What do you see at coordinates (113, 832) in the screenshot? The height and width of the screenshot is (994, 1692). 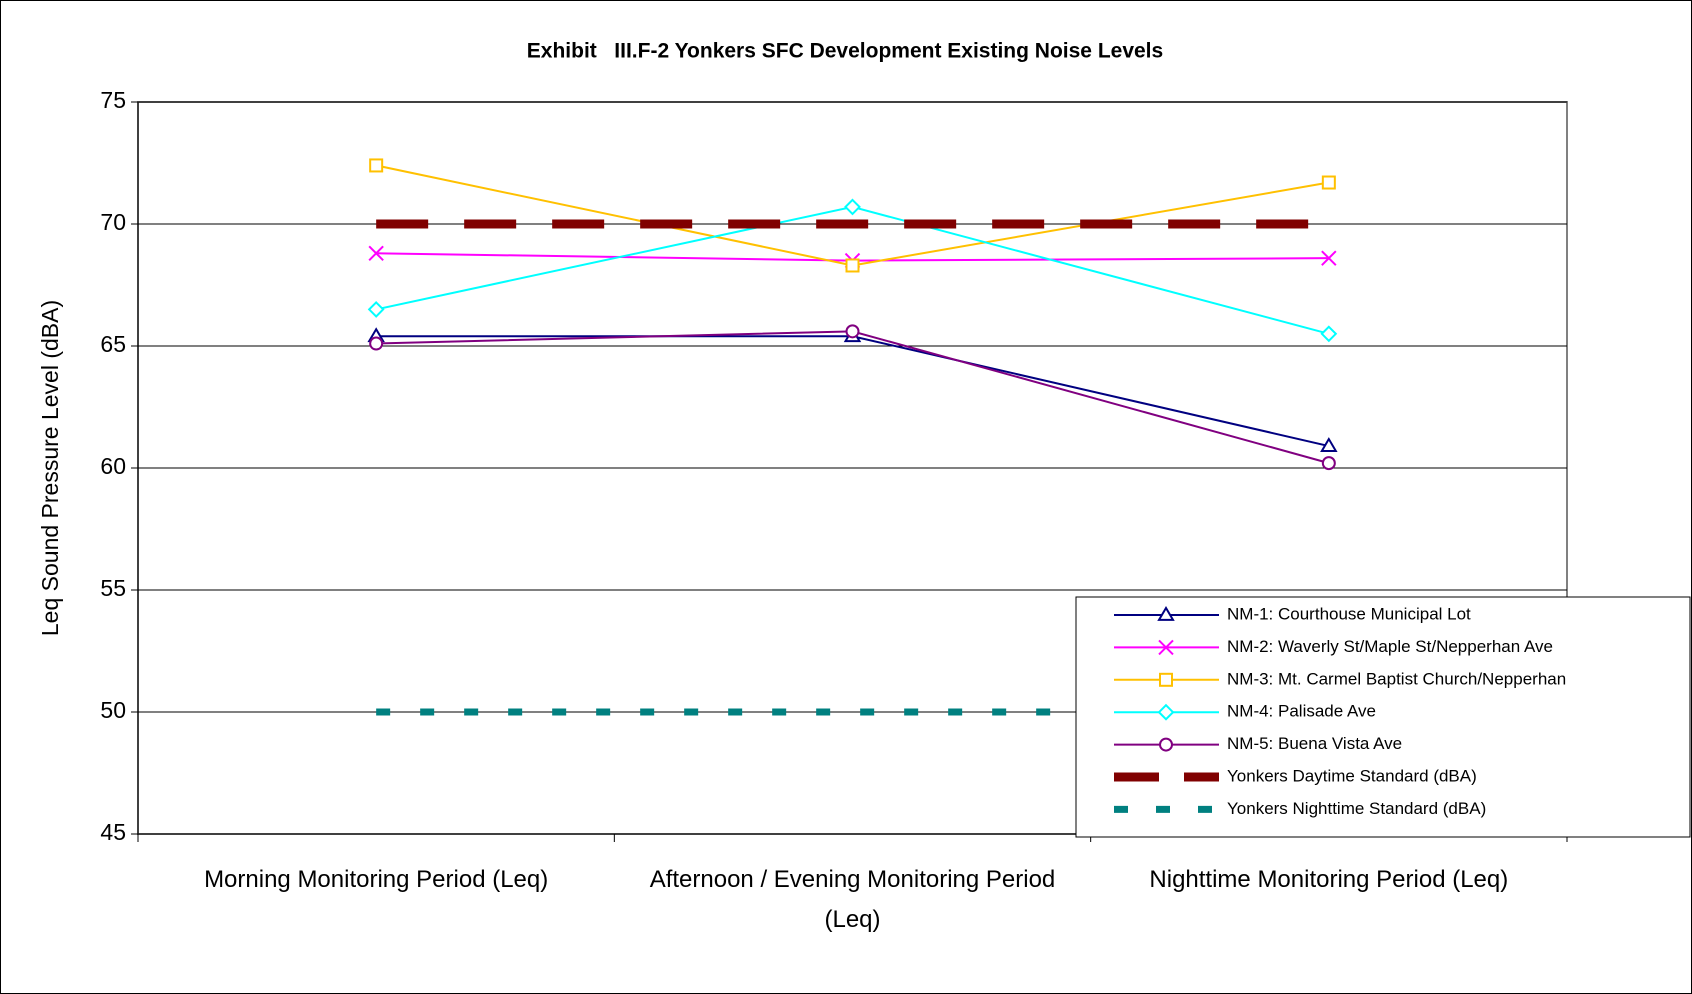 I see `y-tick-label: 45` at bounding box center [113, 832].